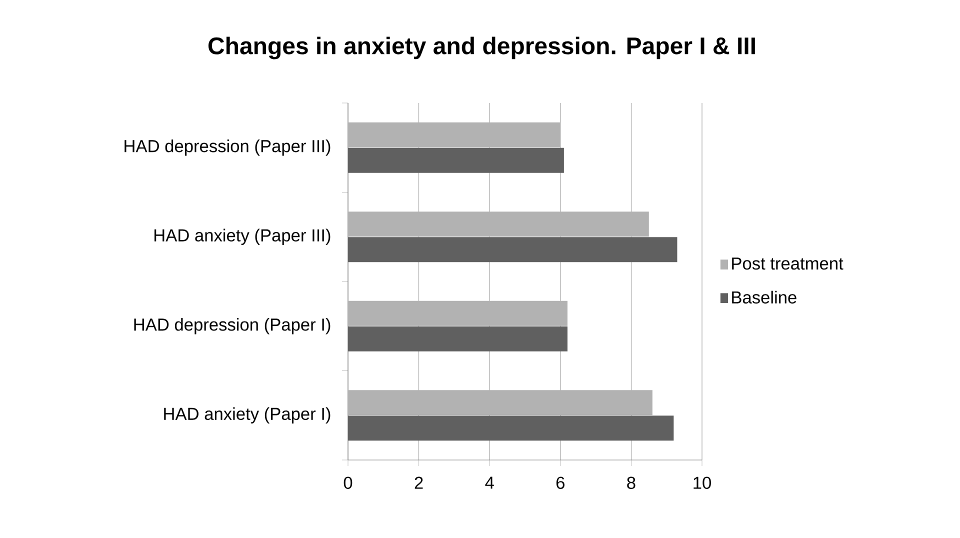 This screenshot has height=538, width=960. I want to click on x-tick-label: 10, so click(702, 482).